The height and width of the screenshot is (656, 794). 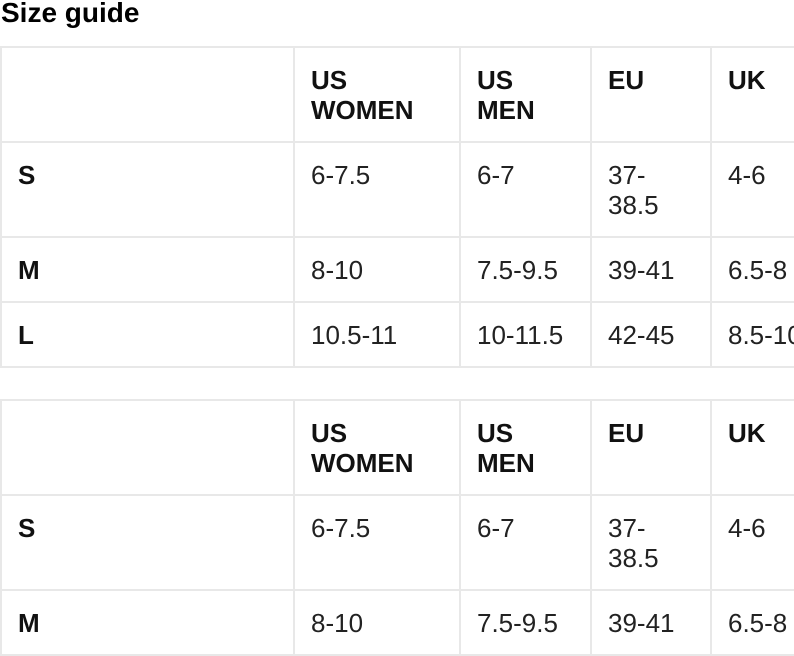 What do you see at coordinates (147, 334) in the screenshot?
I see `row-label-l: L` at bounding box center [147, 334].